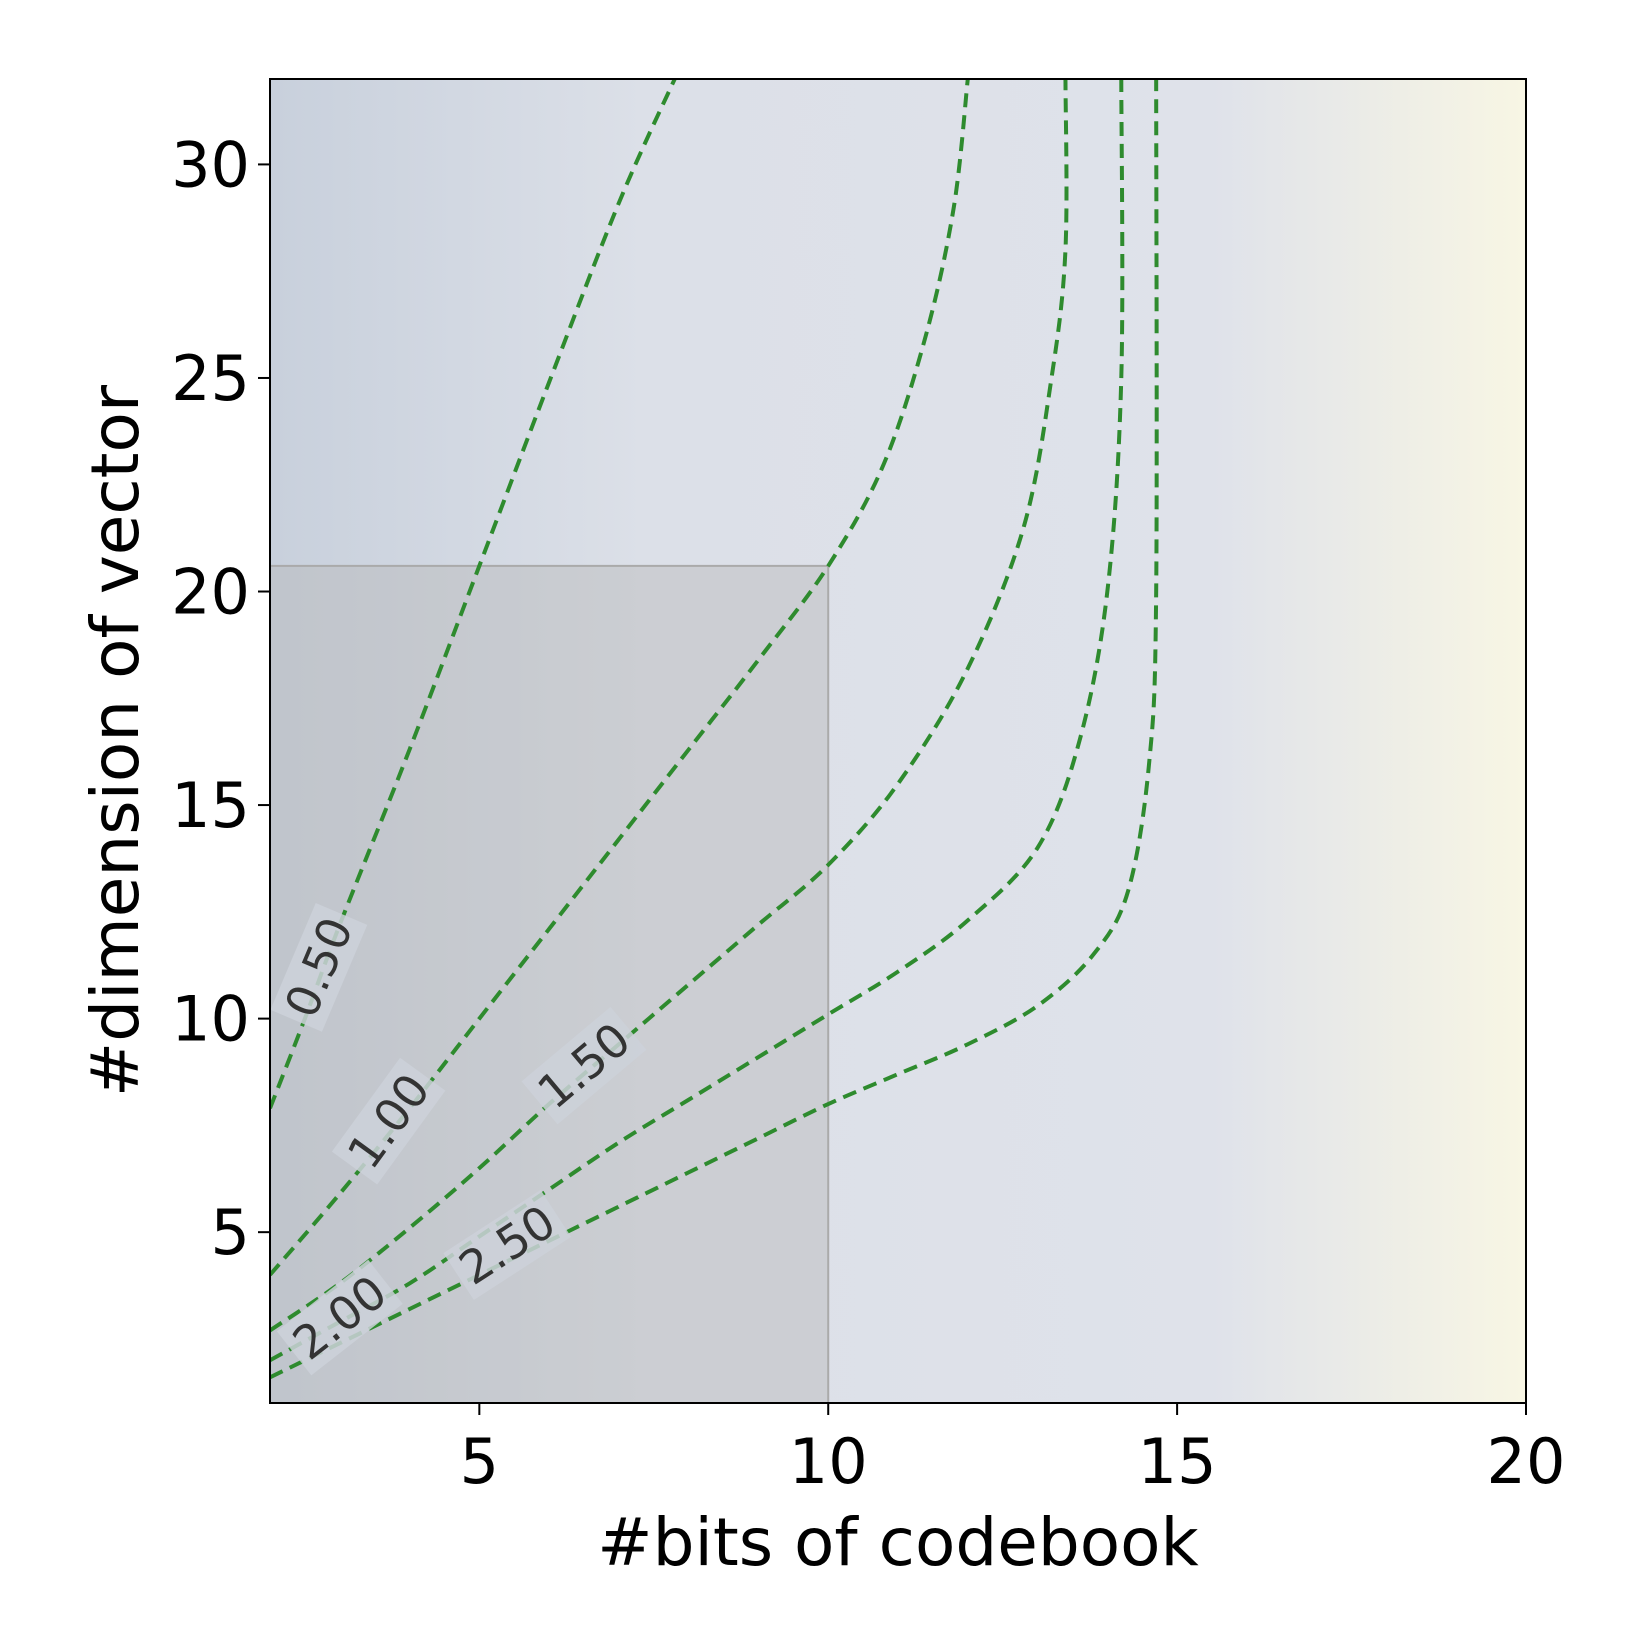  Describe the element at coordinates (210, 1019) in the screenshot. I see `y-tick-label: 10` at that location.